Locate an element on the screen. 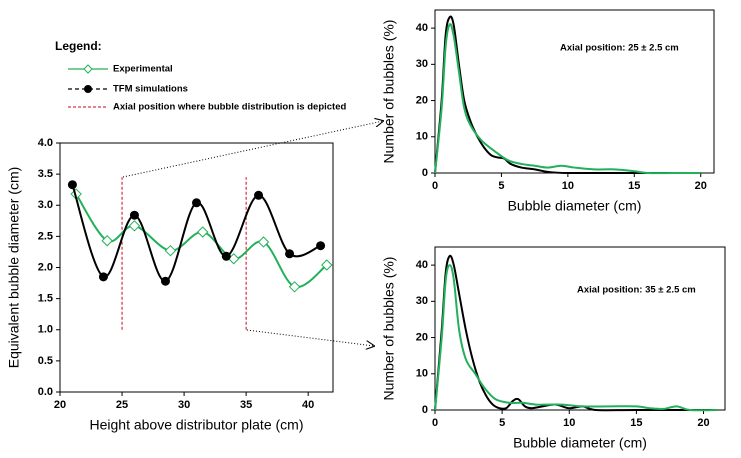 The width and height of the screenshot is (741, 458). y-tick-label: 3.5 is located at coordinates (45, 174).